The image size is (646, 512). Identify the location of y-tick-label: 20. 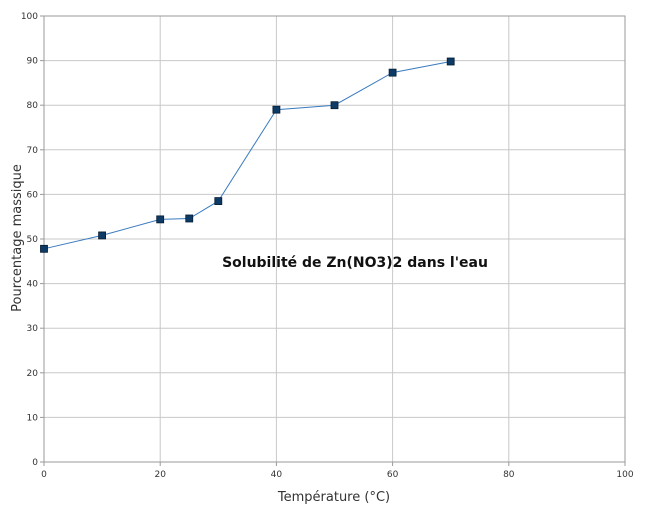
(33, 374).